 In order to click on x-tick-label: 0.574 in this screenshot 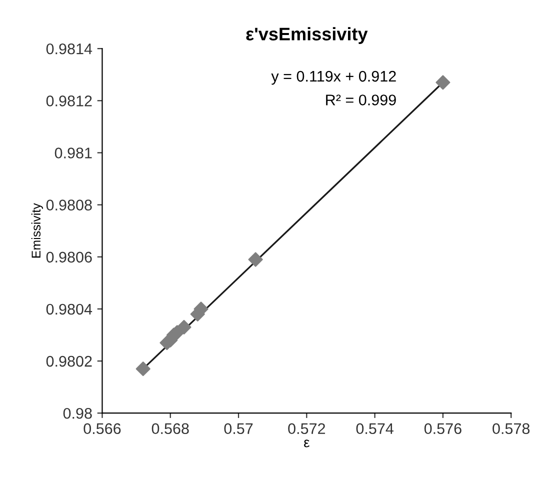, I will do `click(375, 428)`.